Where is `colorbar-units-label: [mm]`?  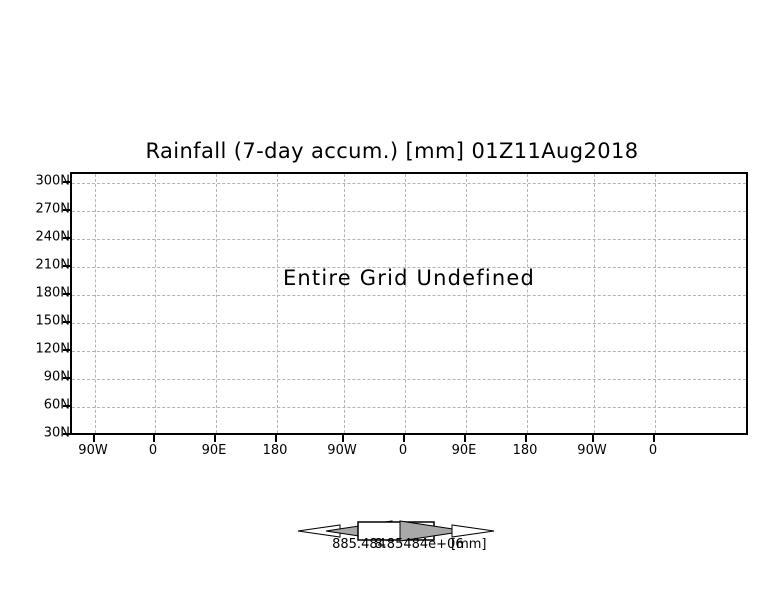
colorbar-units-label: [mm] is located at coordinates (469, 544).